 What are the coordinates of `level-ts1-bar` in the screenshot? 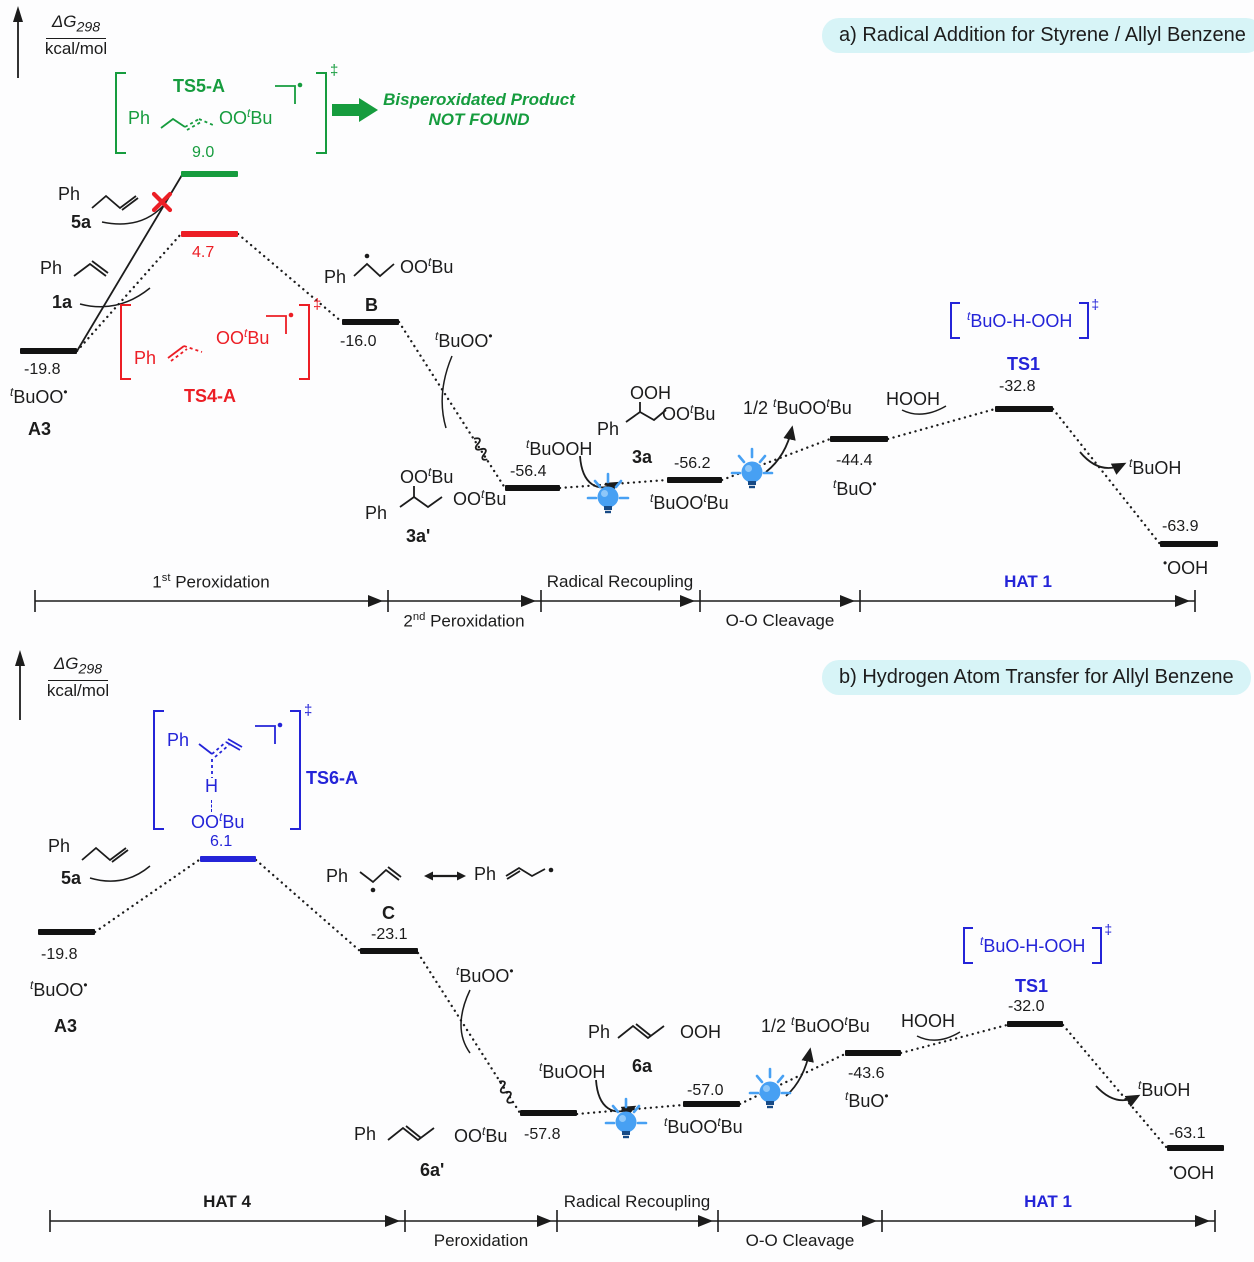 It's located at (1024, 409).